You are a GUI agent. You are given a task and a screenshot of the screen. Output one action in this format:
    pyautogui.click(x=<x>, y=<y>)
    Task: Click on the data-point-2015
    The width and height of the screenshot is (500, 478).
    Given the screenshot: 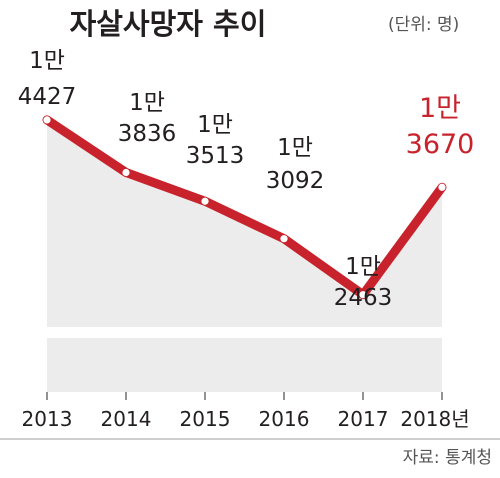 What is the action you would take?
    pyautogui.click(x=205, y=201)
    